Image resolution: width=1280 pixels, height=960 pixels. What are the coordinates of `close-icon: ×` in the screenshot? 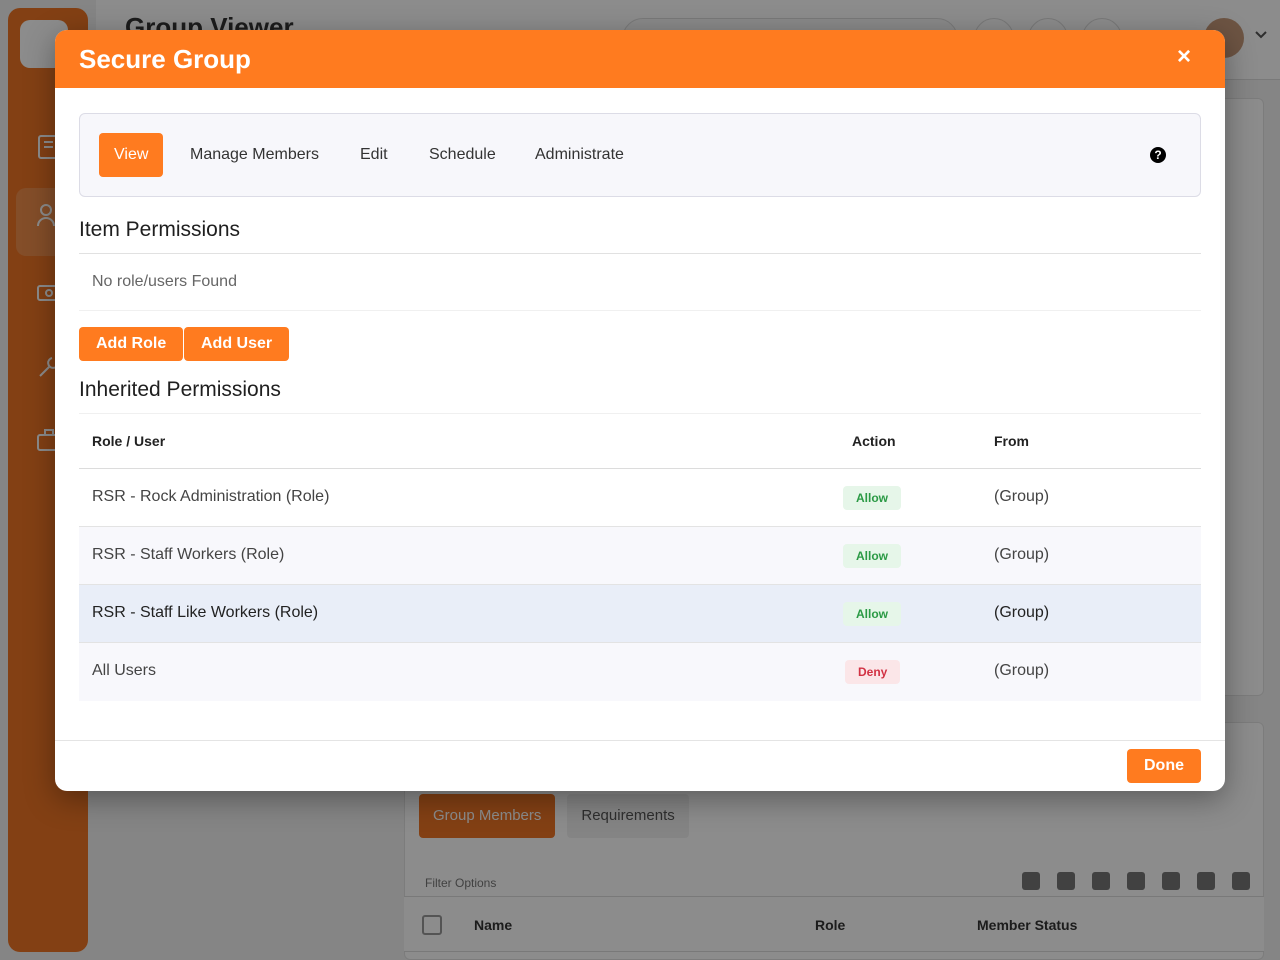 It's located at (1183, 56).